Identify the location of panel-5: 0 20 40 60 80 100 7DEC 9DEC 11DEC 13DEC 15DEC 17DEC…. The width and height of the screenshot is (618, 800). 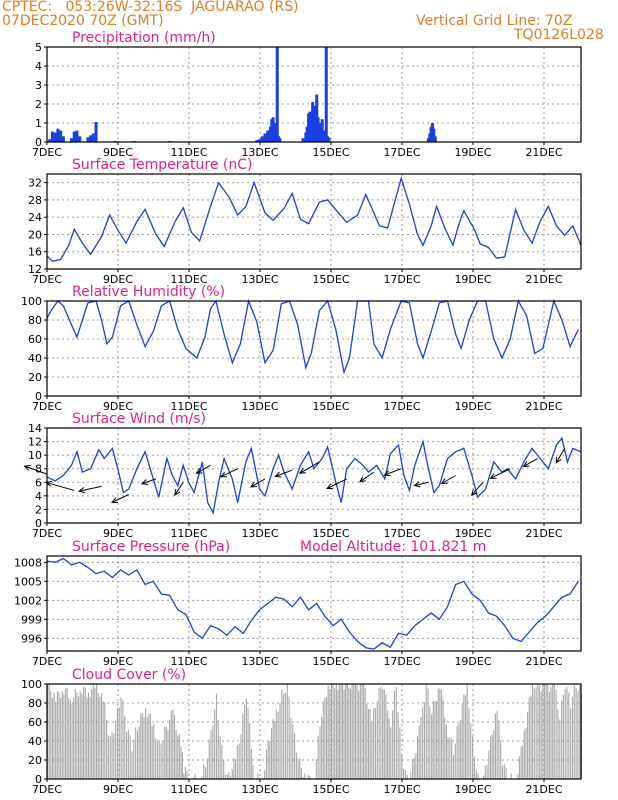
(302, 731).